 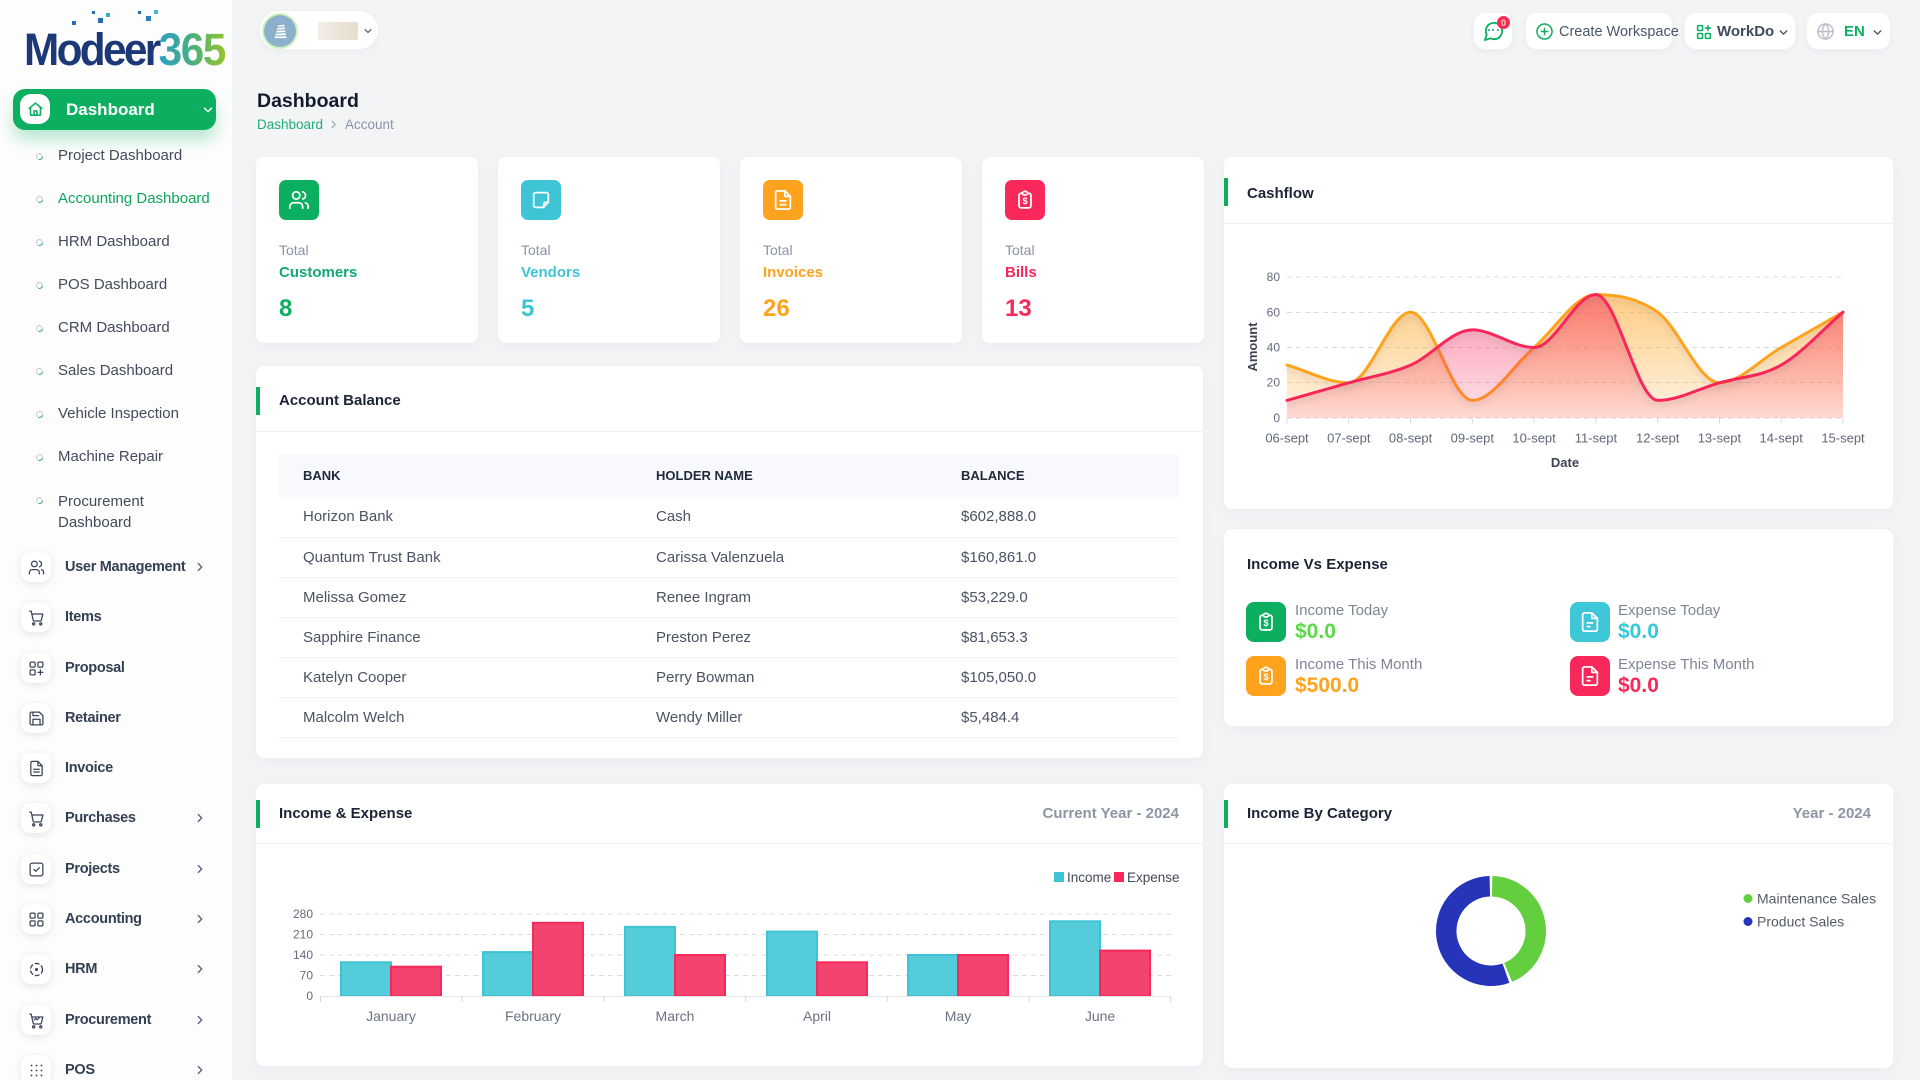 What do you see at coordinates (1411, 438) in the screenshot?
I see `svg-text: 08-sept` at bounding box center [1411, 438].